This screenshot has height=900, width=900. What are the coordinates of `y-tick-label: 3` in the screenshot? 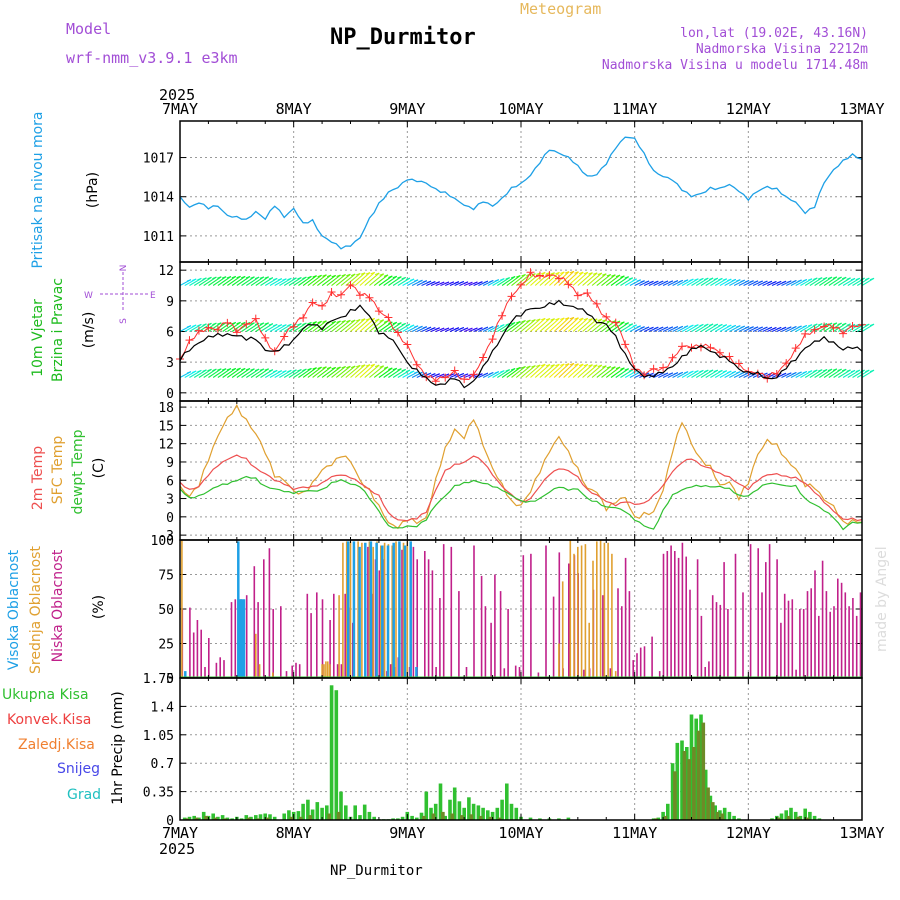 It's located at (170, 500).